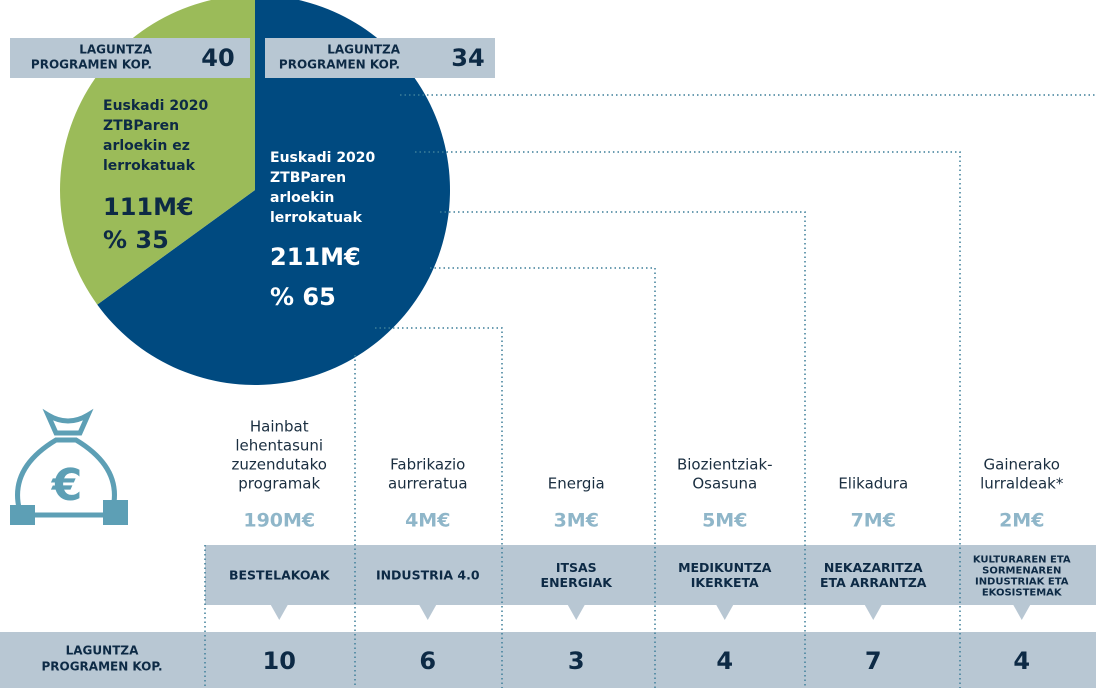  What do you see at coordinates (873, 567) in the screenshot?
I see `area-category: NEKAZARITZA` at bounding box center [873, 567].